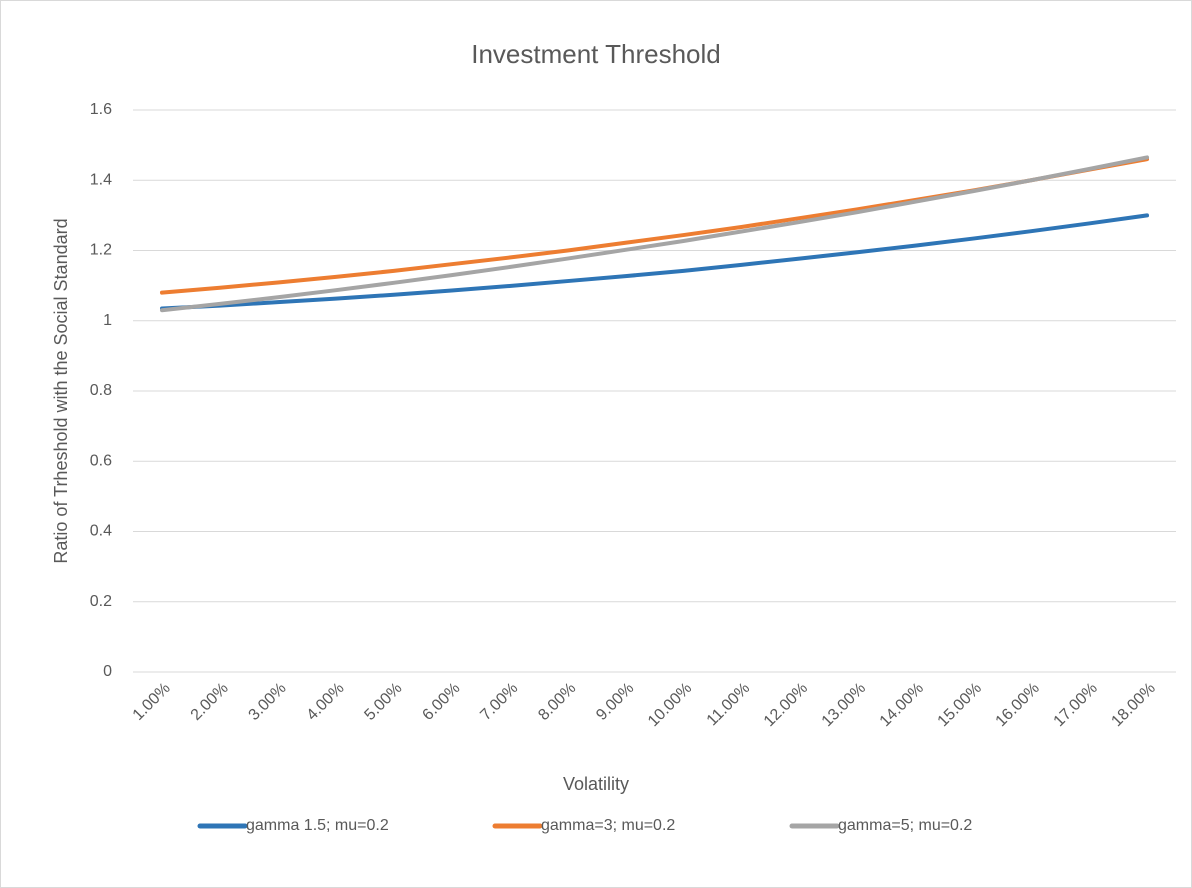  What do you see at coordinates (596, 784) in the screenshot?
I see `x-axis-label: Volatility` at bounding box center [596, 784].